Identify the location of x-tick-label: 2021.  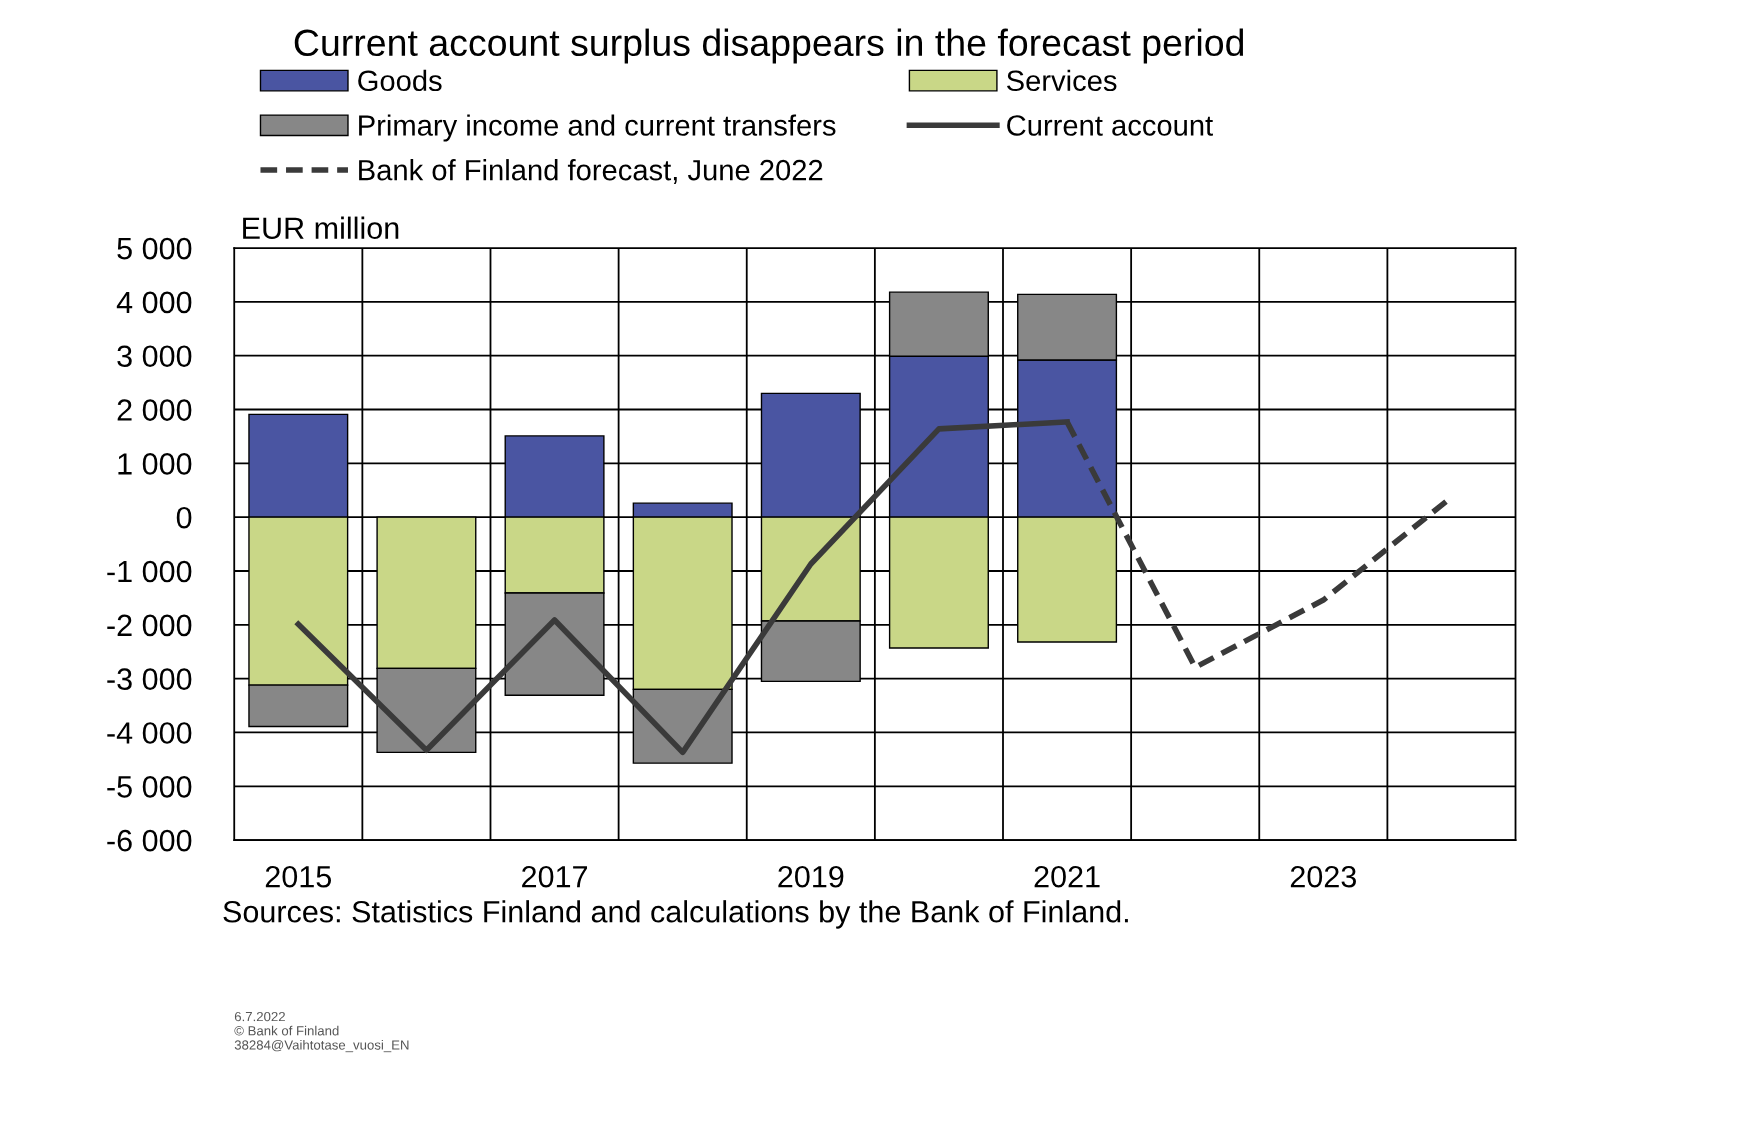
(1067, 876).